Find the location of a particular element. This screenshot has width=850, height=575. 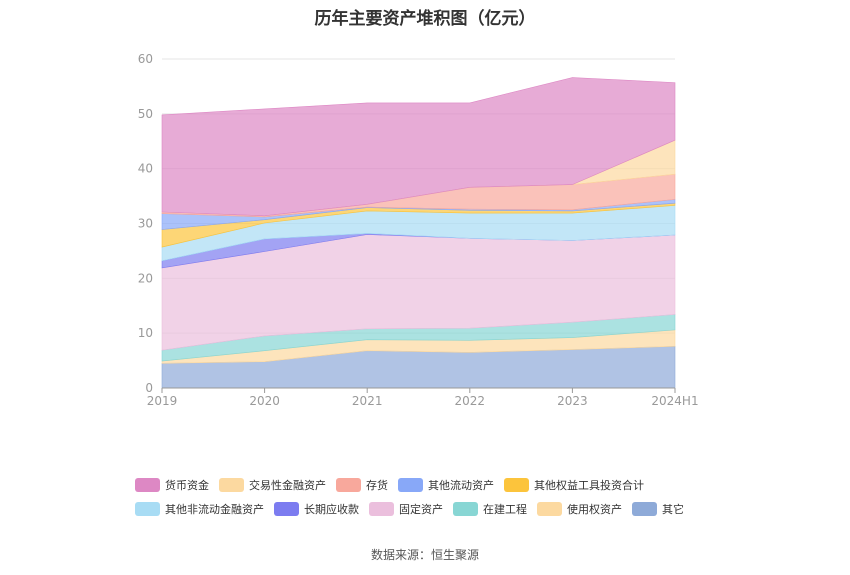

legend-item: 其他流动资产 is located at coordinates (446, 485).